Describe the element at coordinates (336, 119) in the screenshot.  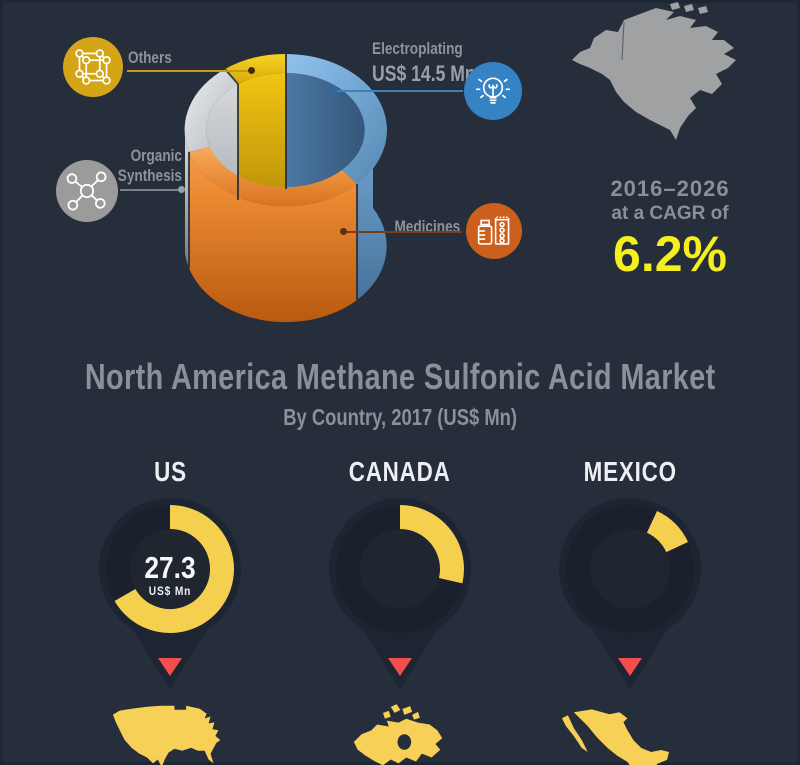
I see `segment-electroplating-cap` at that location.